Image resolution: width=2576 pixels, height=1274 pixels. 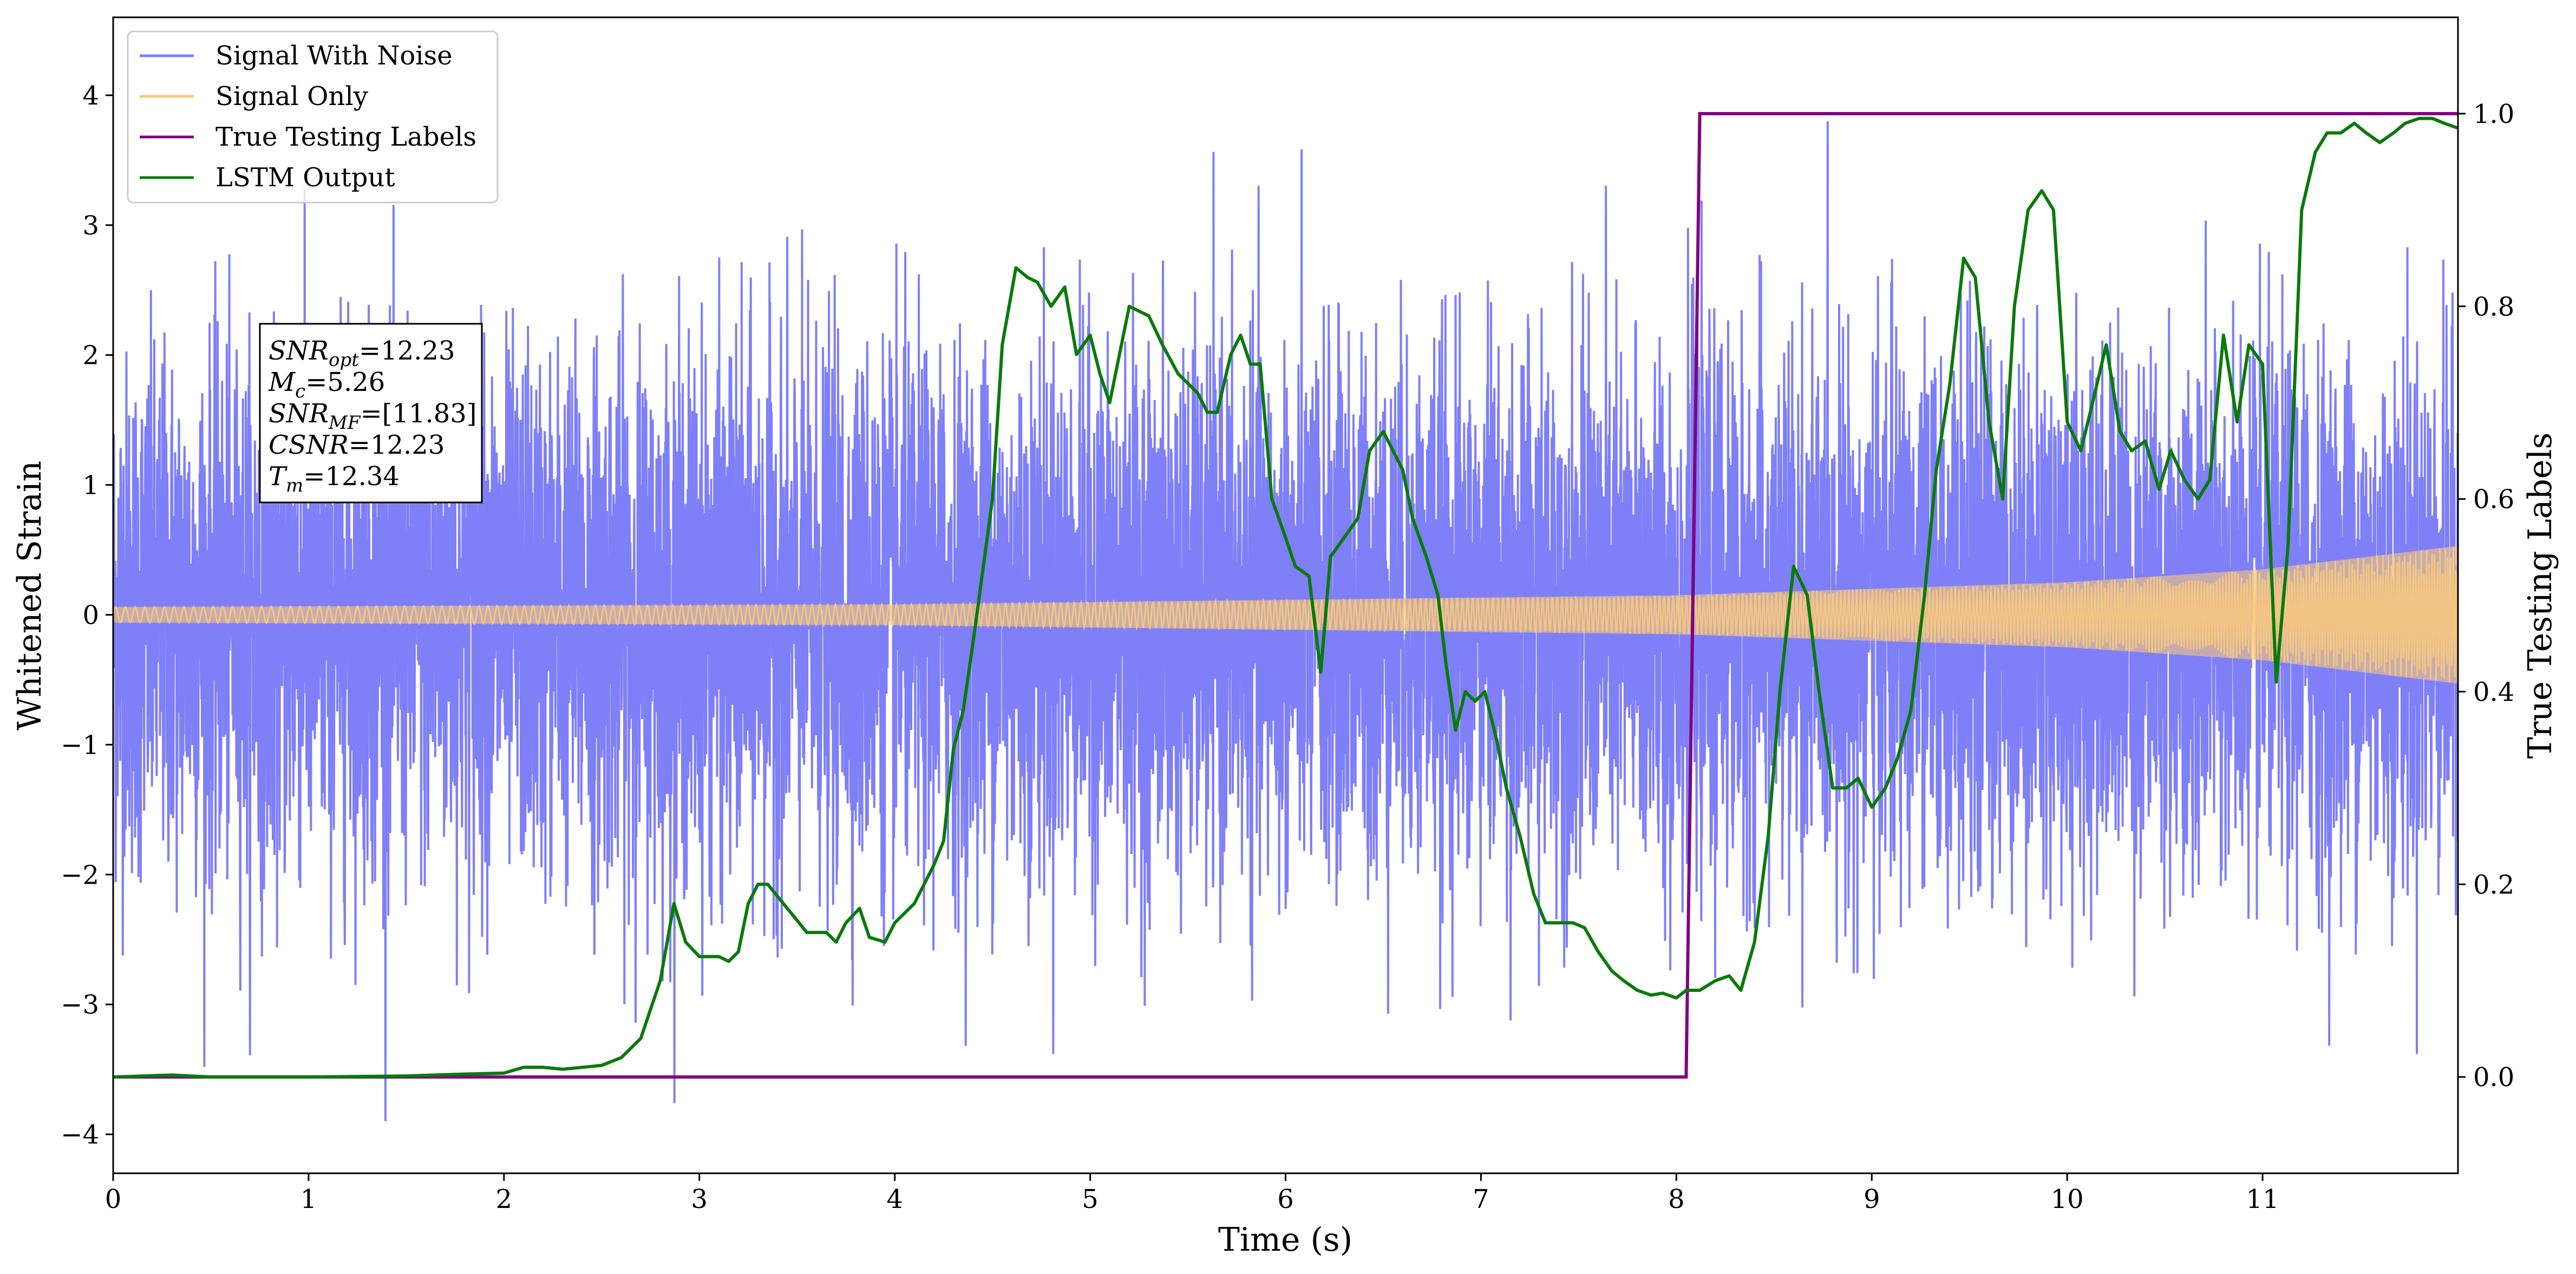 What do you see at coordinates (30, 595) in the screenshot?
I see `y-axis-left-label: Whitened Strain` at bounding box center [30, 595].